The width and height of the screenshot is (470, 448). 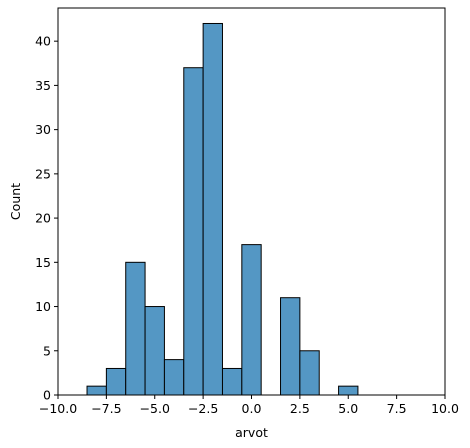 What do you see at coordinates (251, 432) in the screenshot?
I see `x-axis-label: arvot` at bounding box center [251, 432].